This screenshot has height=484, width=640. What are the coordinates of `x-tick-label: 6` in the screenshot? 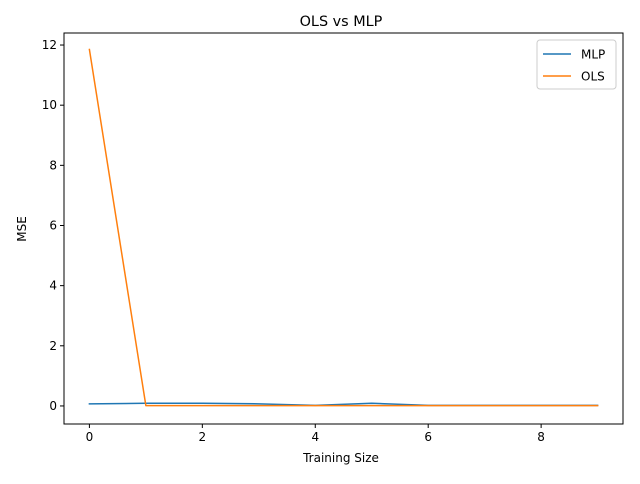 It's located at (428, 437).